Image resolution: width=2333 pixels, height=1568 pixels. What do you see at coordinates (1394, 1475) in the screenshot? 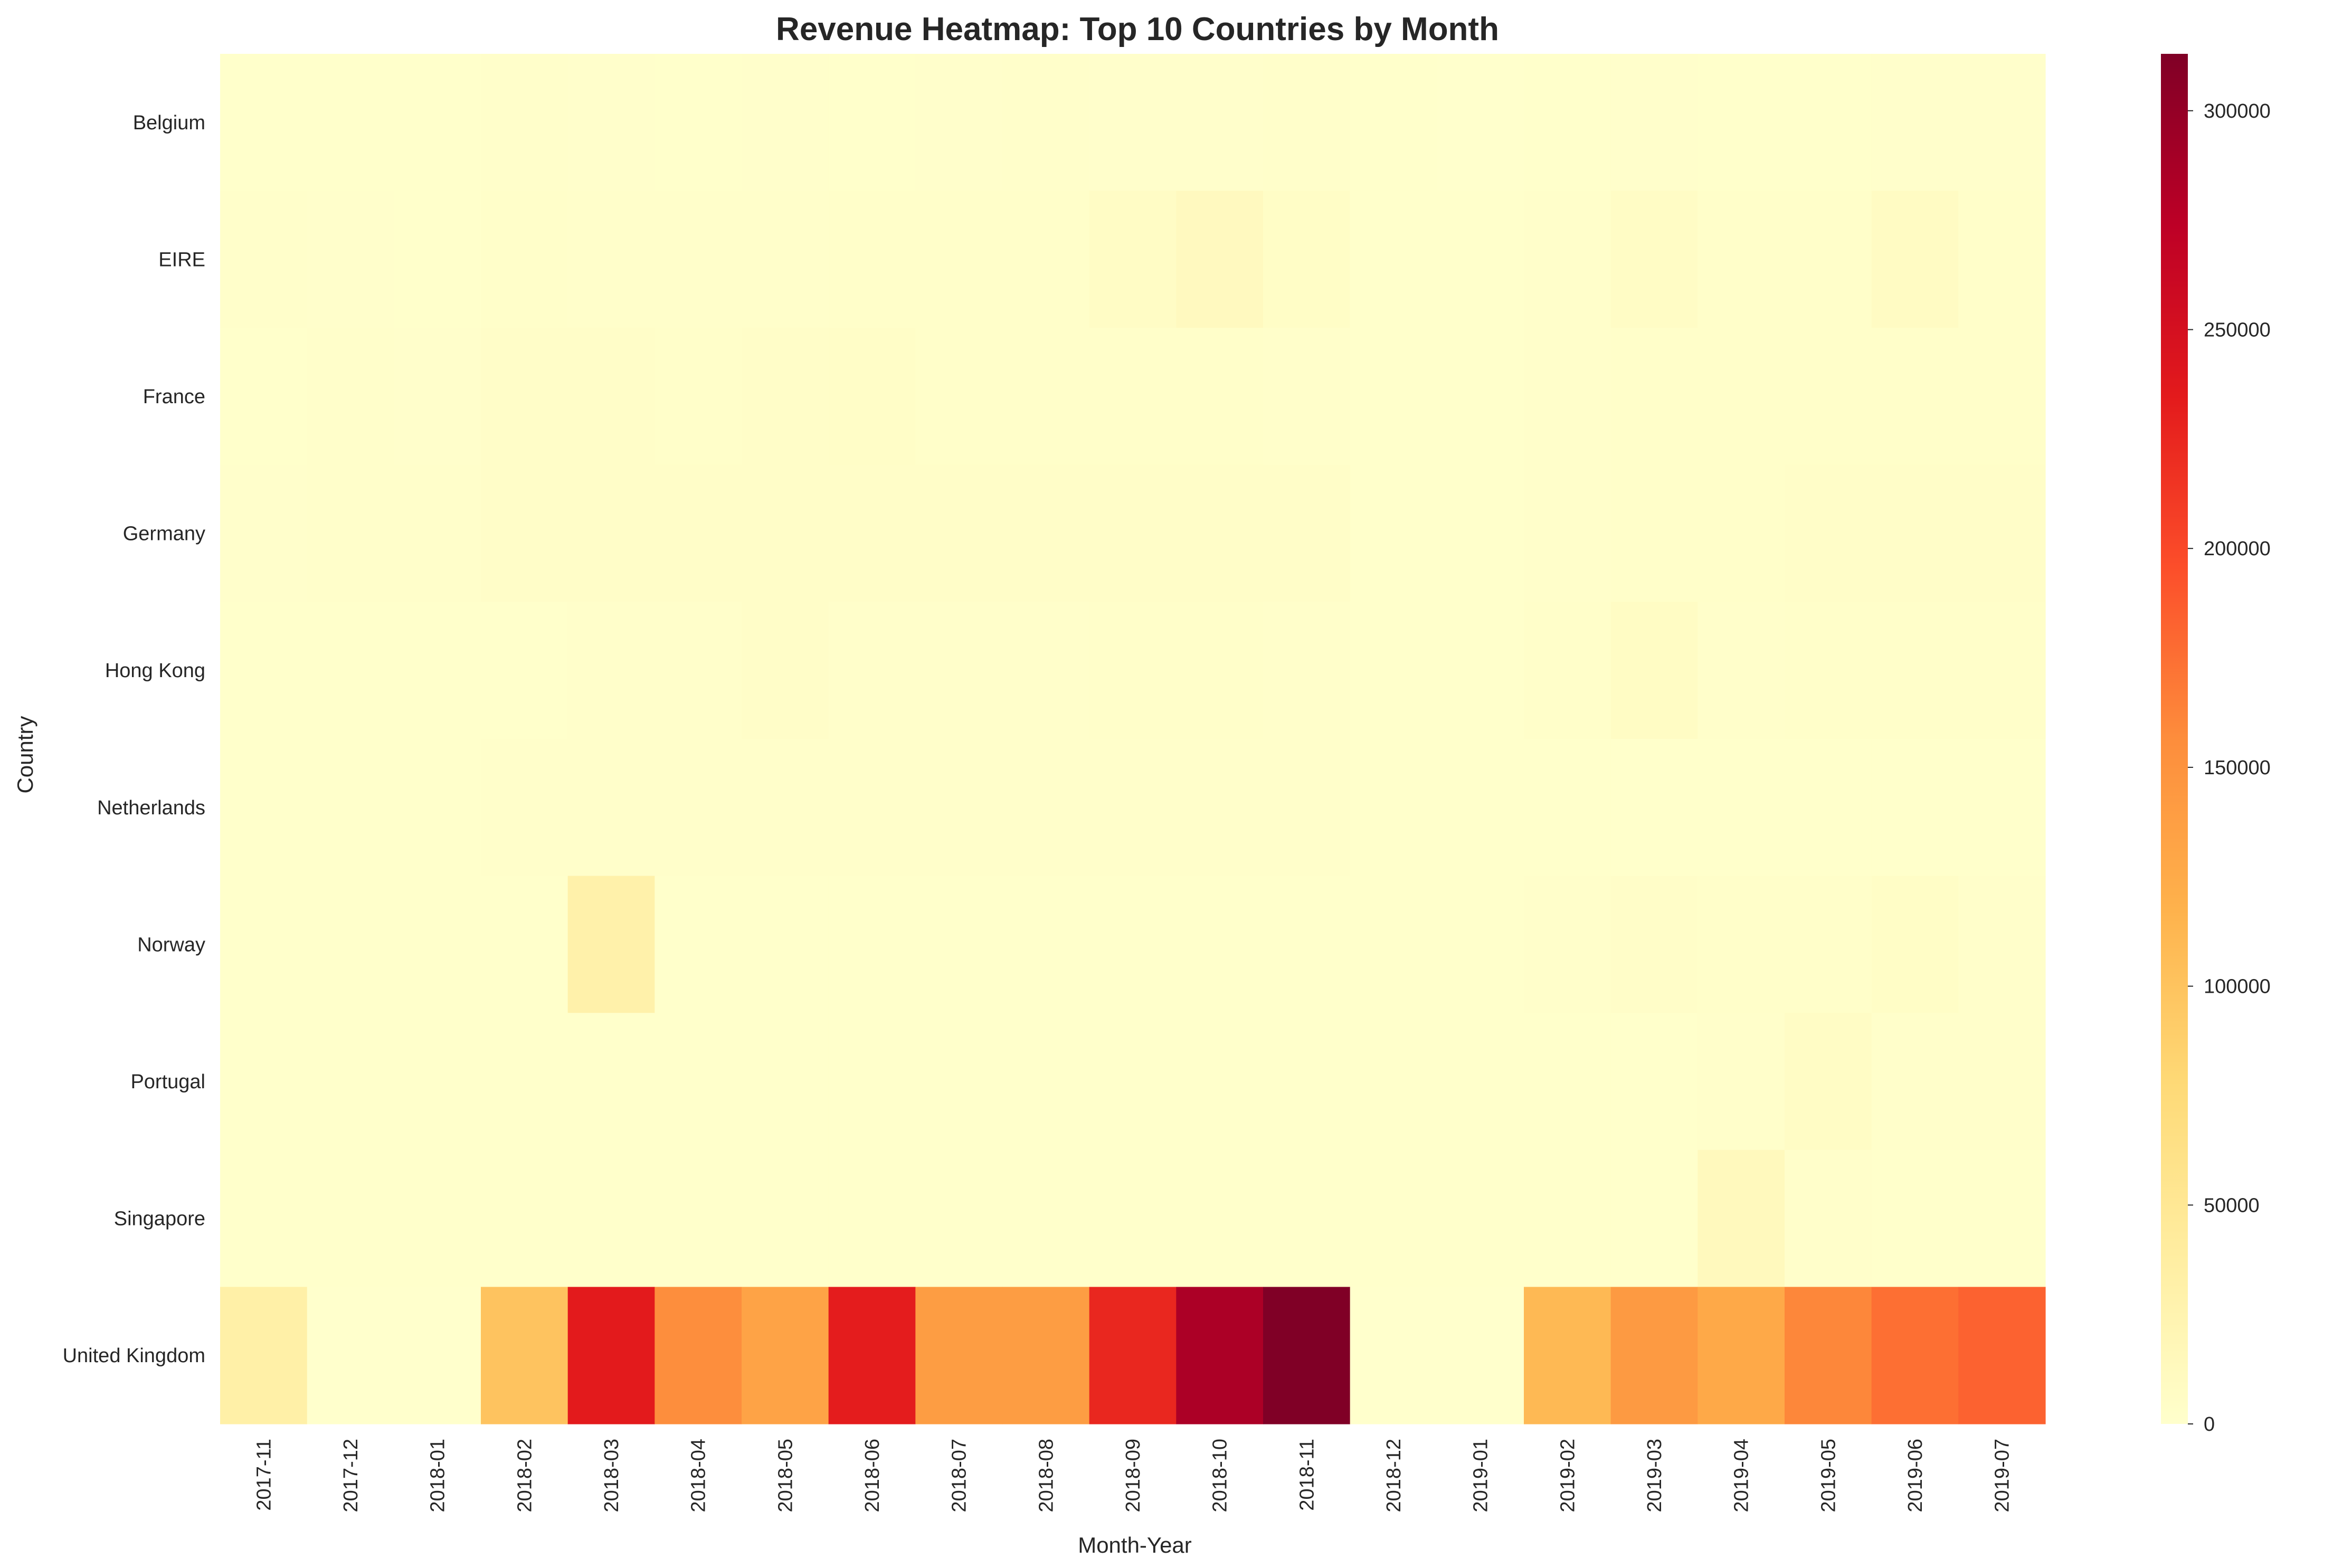
I see `x-tick-label: 2018-12` at bounding box center [1394, 1475].